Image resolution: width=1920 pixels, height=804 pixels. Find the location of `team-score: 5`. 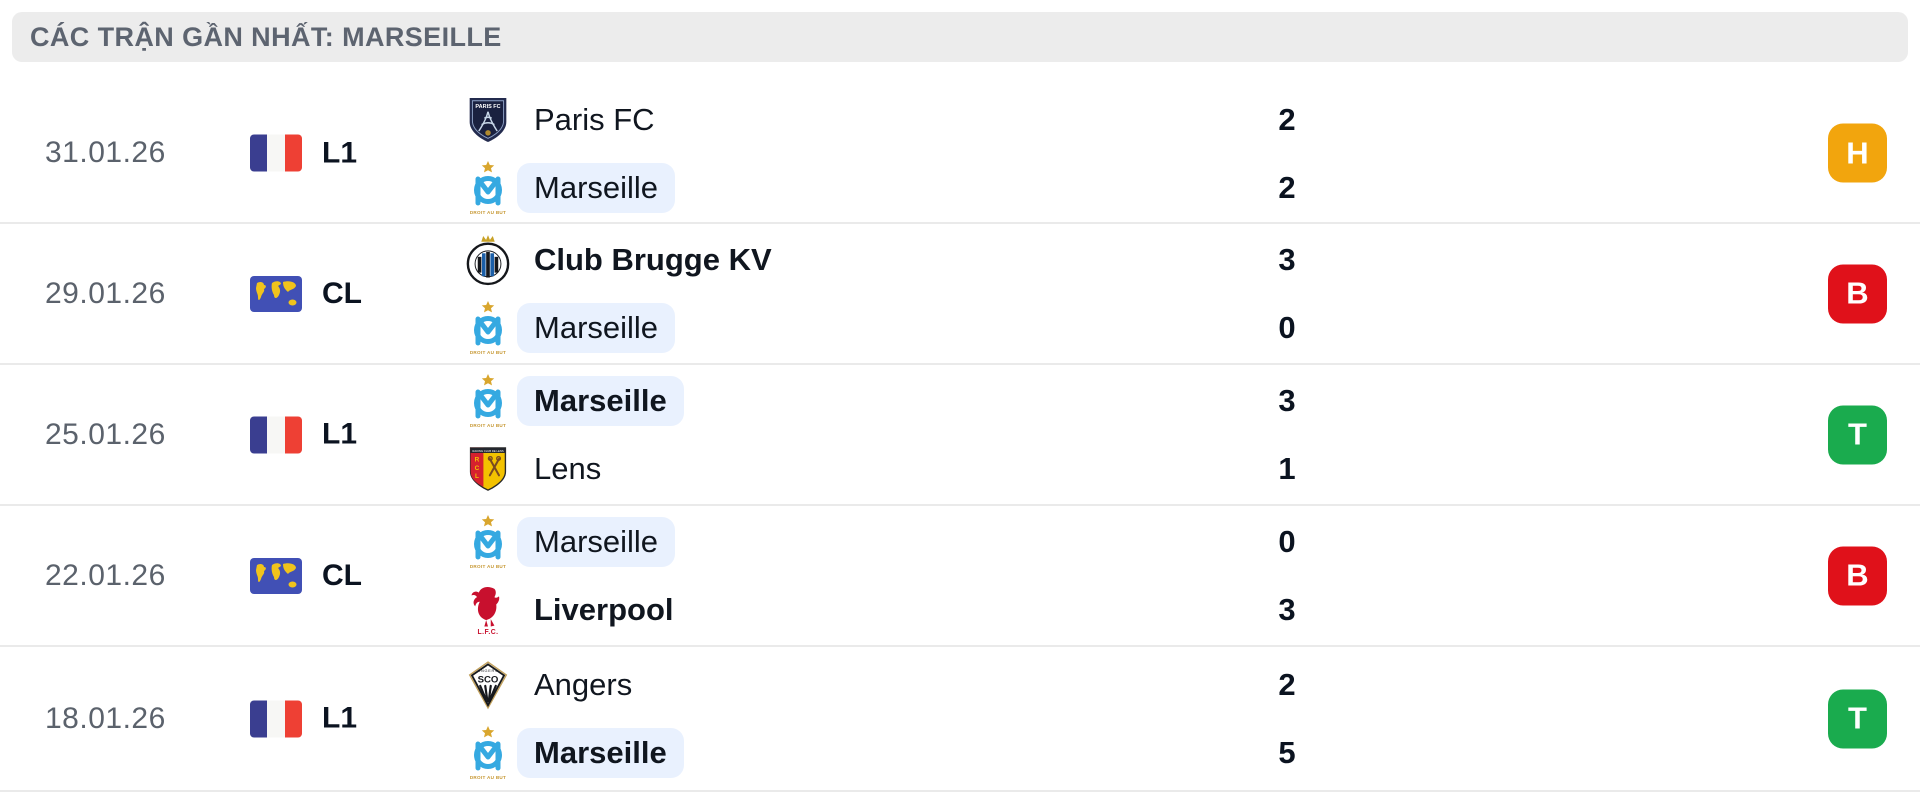

team-score: 5 is located at coordinates (1287, 752).